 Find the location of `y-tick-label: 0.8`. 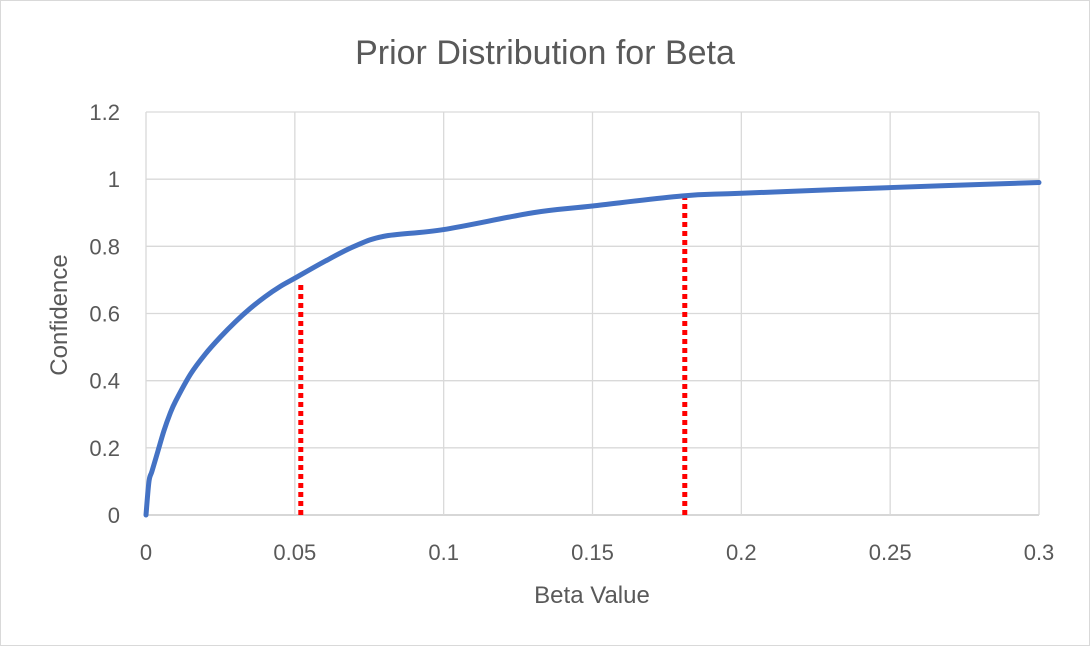

y-tick-label: 0.8 is located at coordinates (104, 246).